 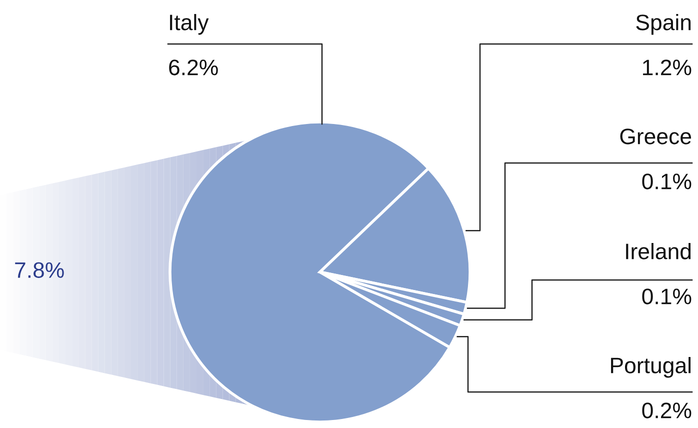 I want to click on data-label: 0.2%, so click(x=667, y=410).